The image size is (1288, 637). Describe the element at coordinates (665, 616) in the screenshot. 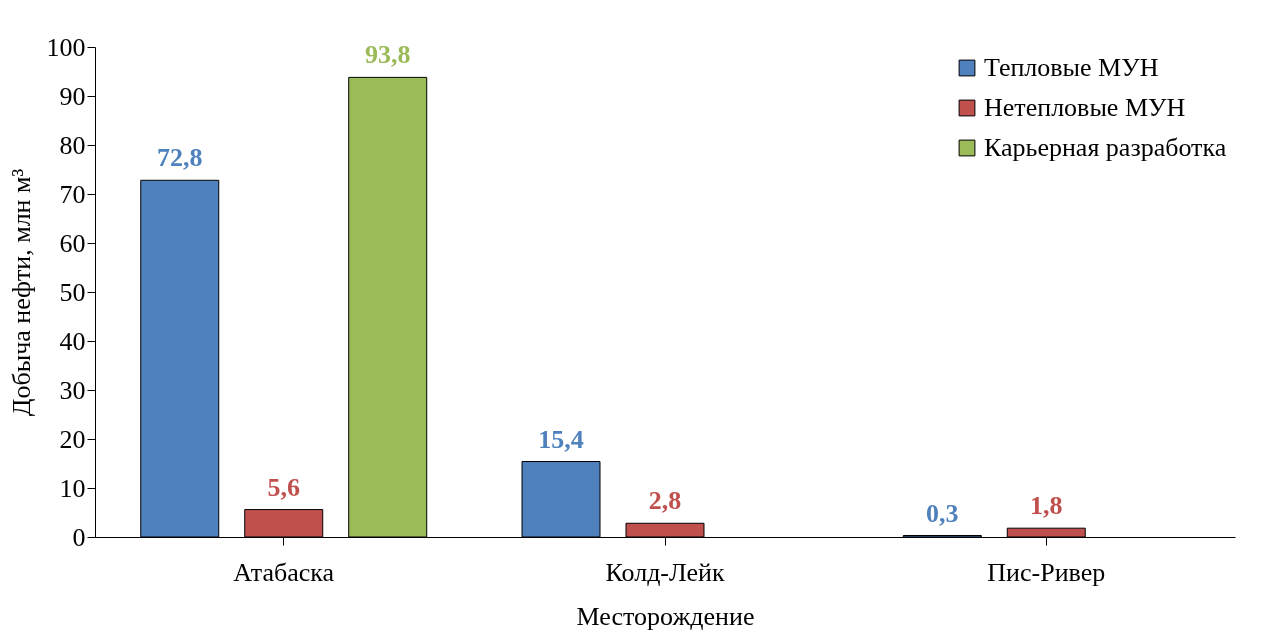

I see `x-axis-title: Месторождение` at that location.